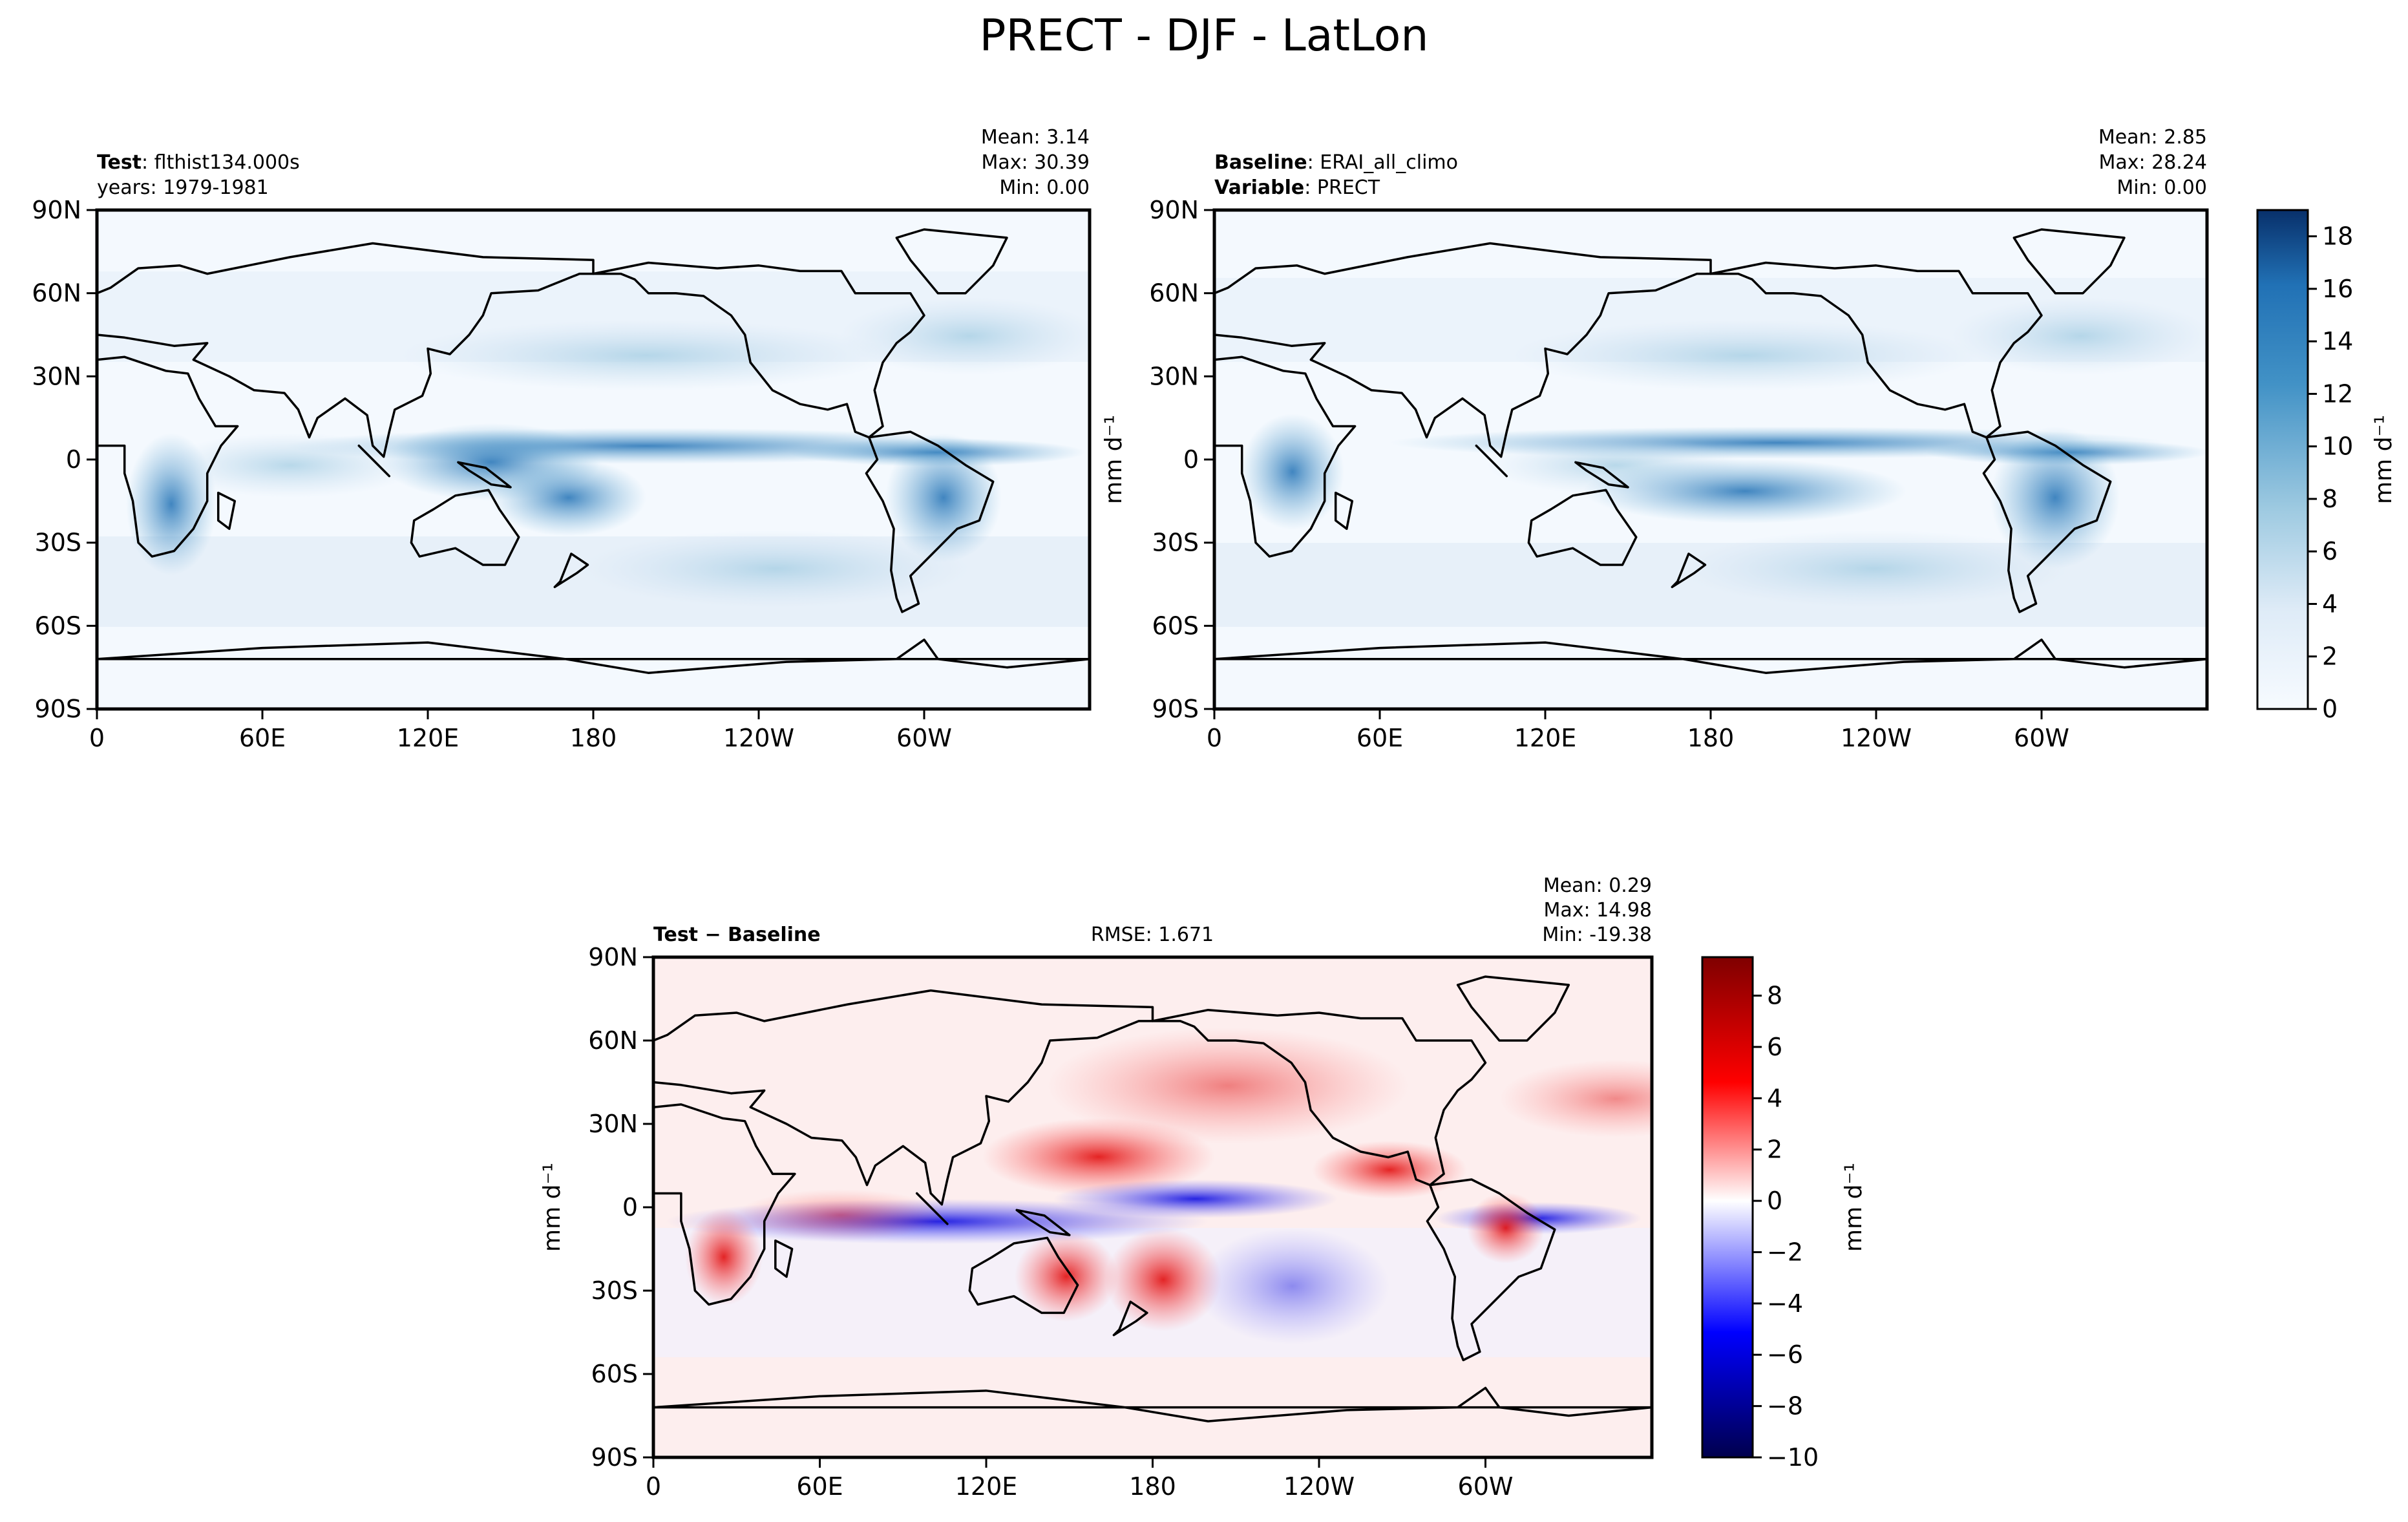 The width and height of the screenshot is (2408, 1522). What do you see at coordinates (1711, 738) in the screenshot?
I see `panel-baseline-xtick-label-3: 180` at bounding box center [1711, 738].